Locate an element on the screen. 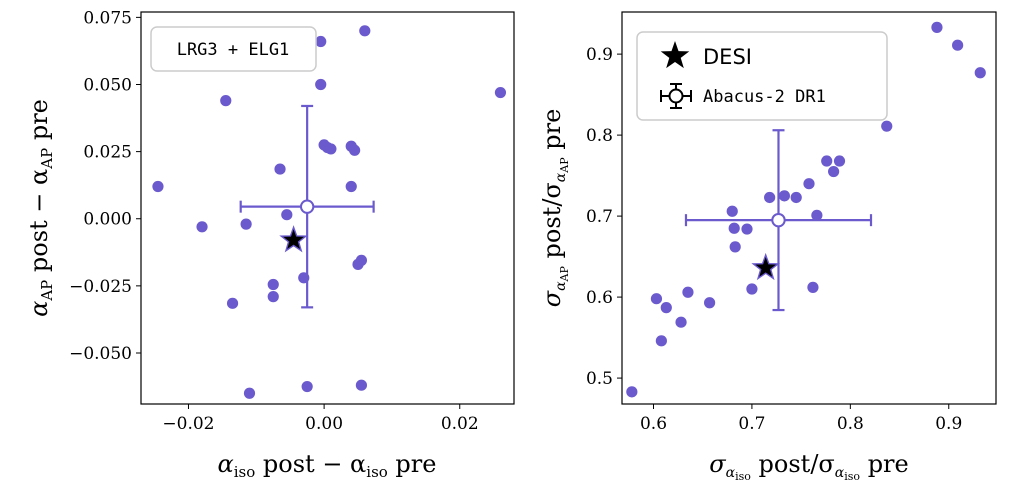 The width and height of the screenshot is (1010, 497). left-legend: LRG3 + ELG1 is located at coordinates (233, 49).